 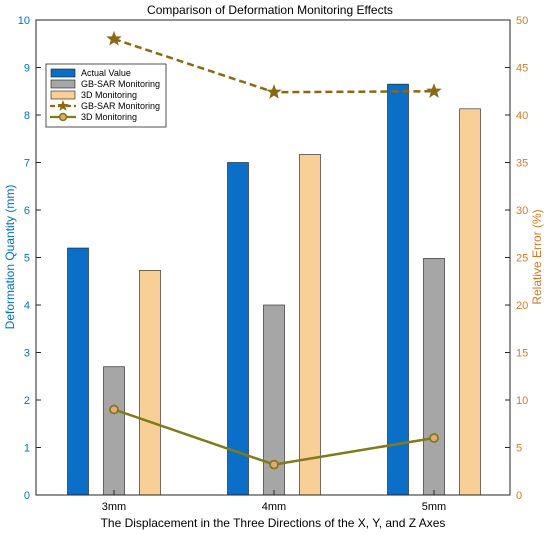 What do you see at coordinates (24, 21) in the screenshot?
I see `tick-label-left-10: 10` at bounding box center [24, 21].